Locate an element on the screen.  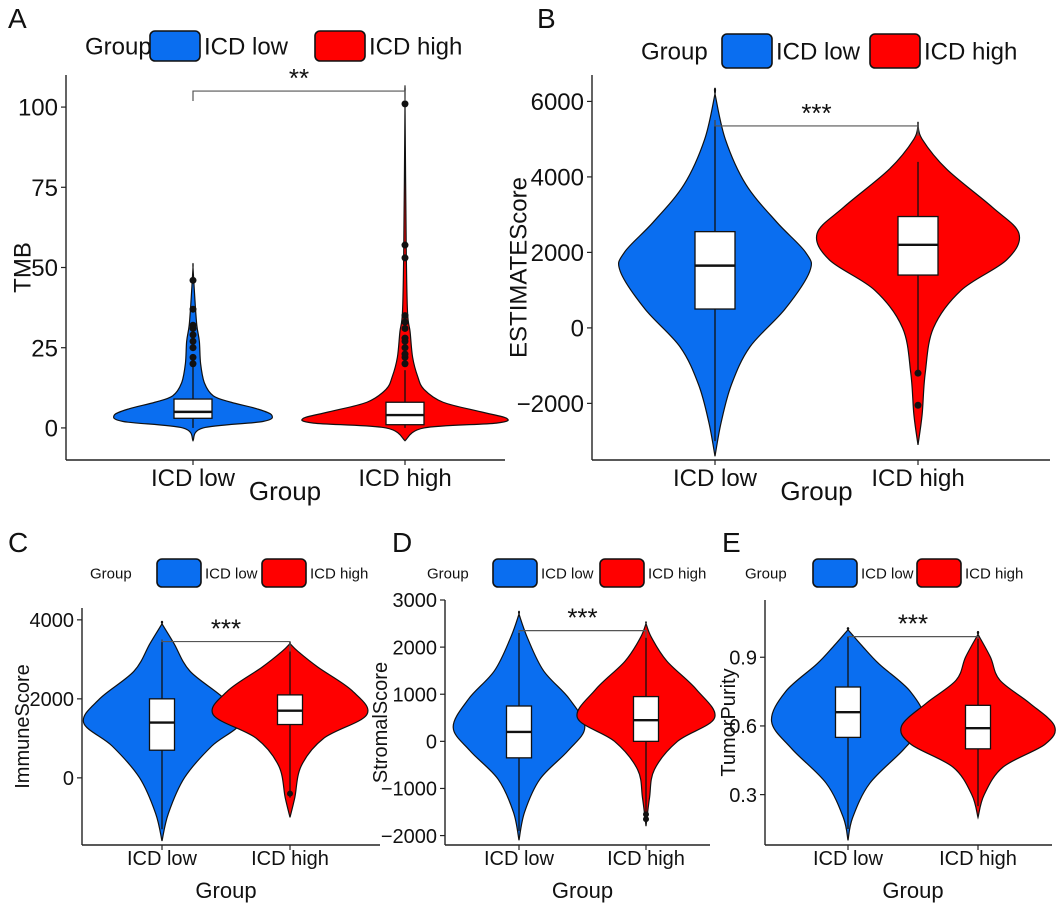
y-tick-label: 0.6 is located at coordinates (743, 727).